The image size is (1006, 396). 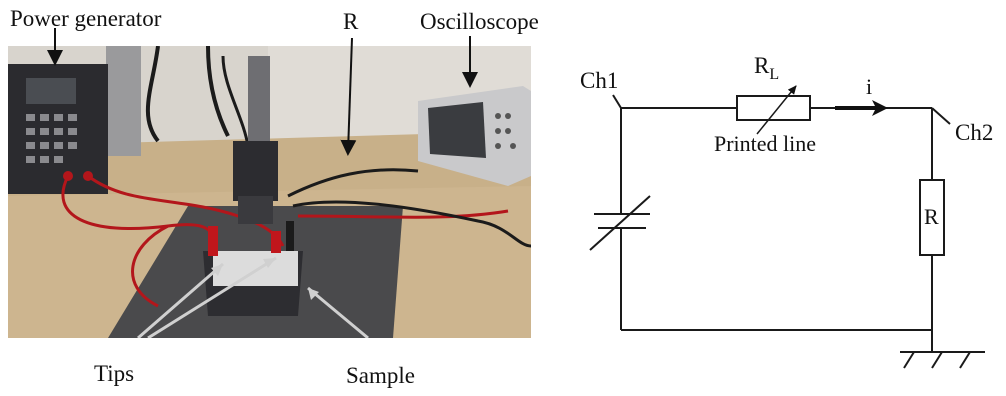 I want to click on photo-pointer-heads, so click(x=265, y=279).